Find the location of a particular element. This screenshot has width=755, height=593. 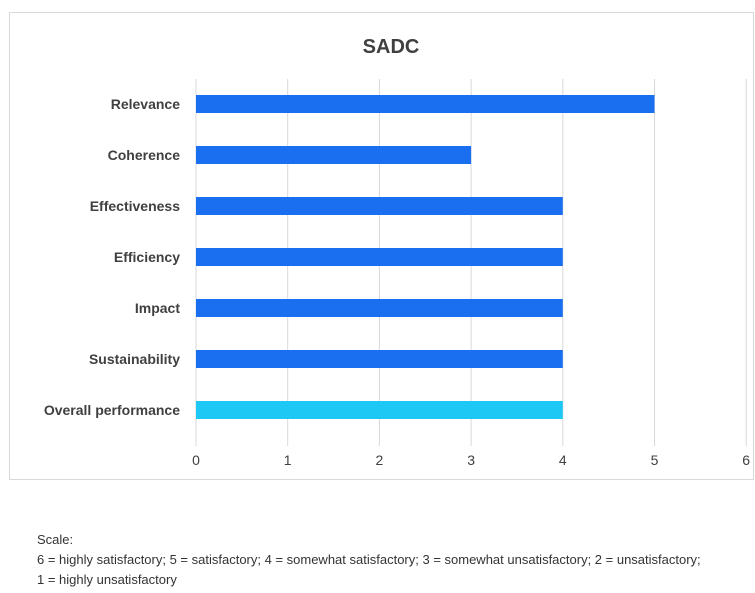

category-label: Relevance is located at coordinates (145, 104).